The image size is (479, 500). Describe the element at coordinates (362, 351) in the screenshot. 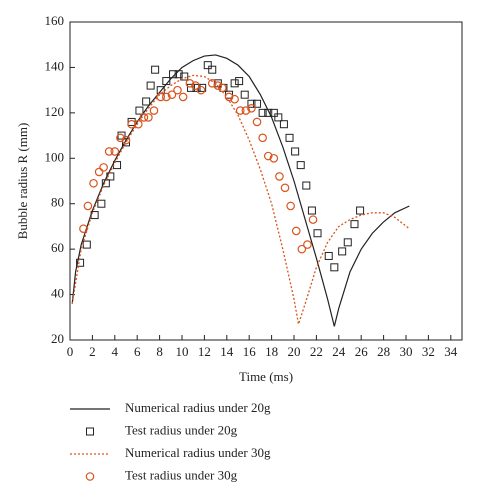

I see `x-tick-label: 26` at that location.